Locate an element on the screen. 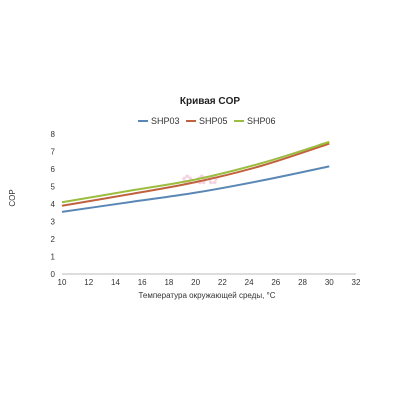 This screenshot has height=400, width=400. x-tick-label: 26 is located at coordinates (275, 282).